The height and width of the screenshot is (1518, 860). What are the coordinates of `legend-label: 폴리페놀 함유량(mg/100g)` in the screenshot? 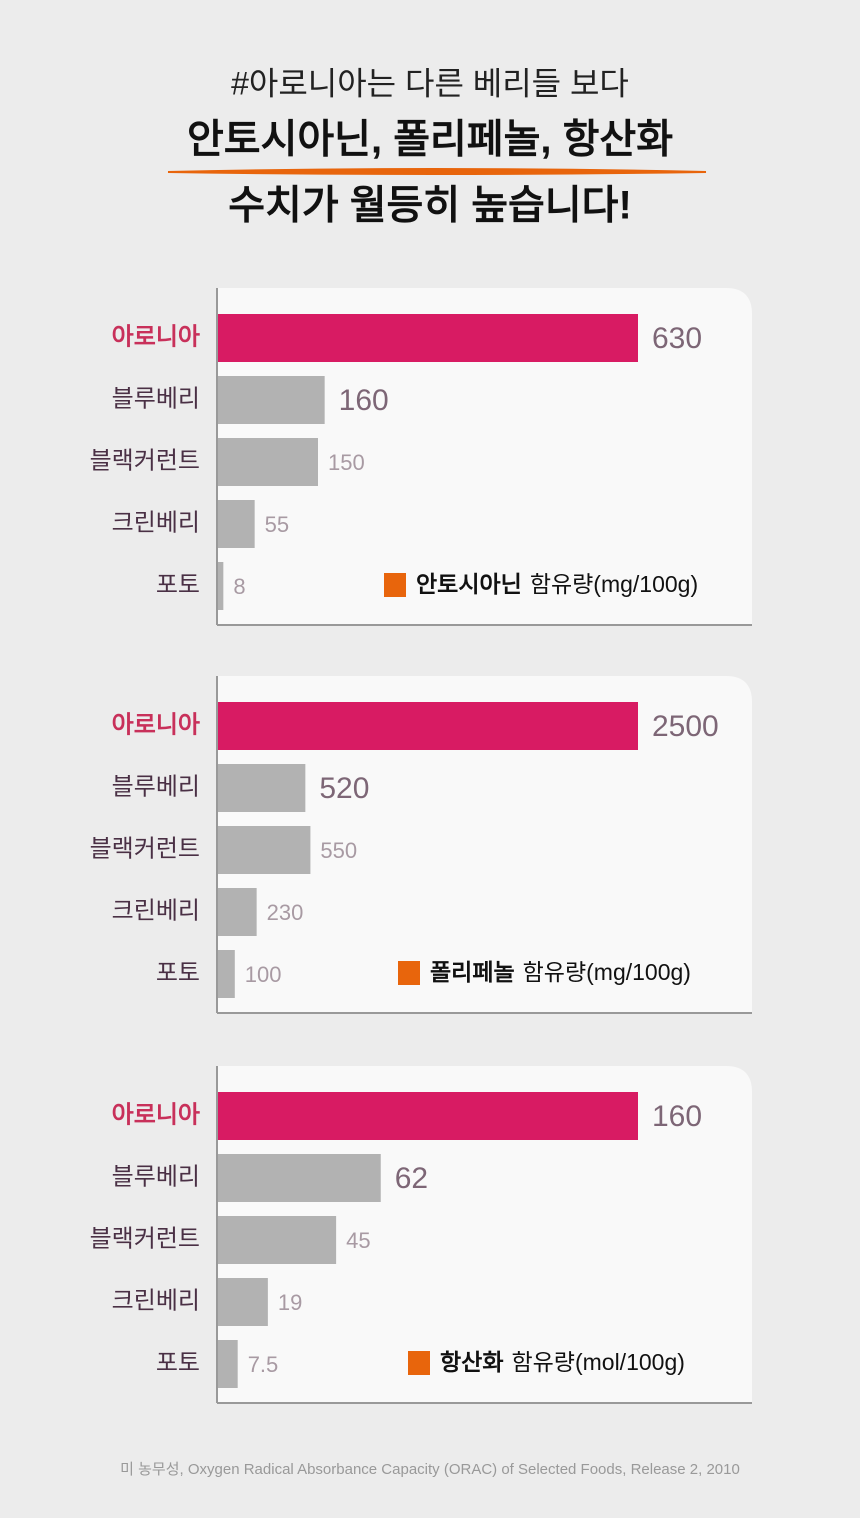 It's located at (560, 972).